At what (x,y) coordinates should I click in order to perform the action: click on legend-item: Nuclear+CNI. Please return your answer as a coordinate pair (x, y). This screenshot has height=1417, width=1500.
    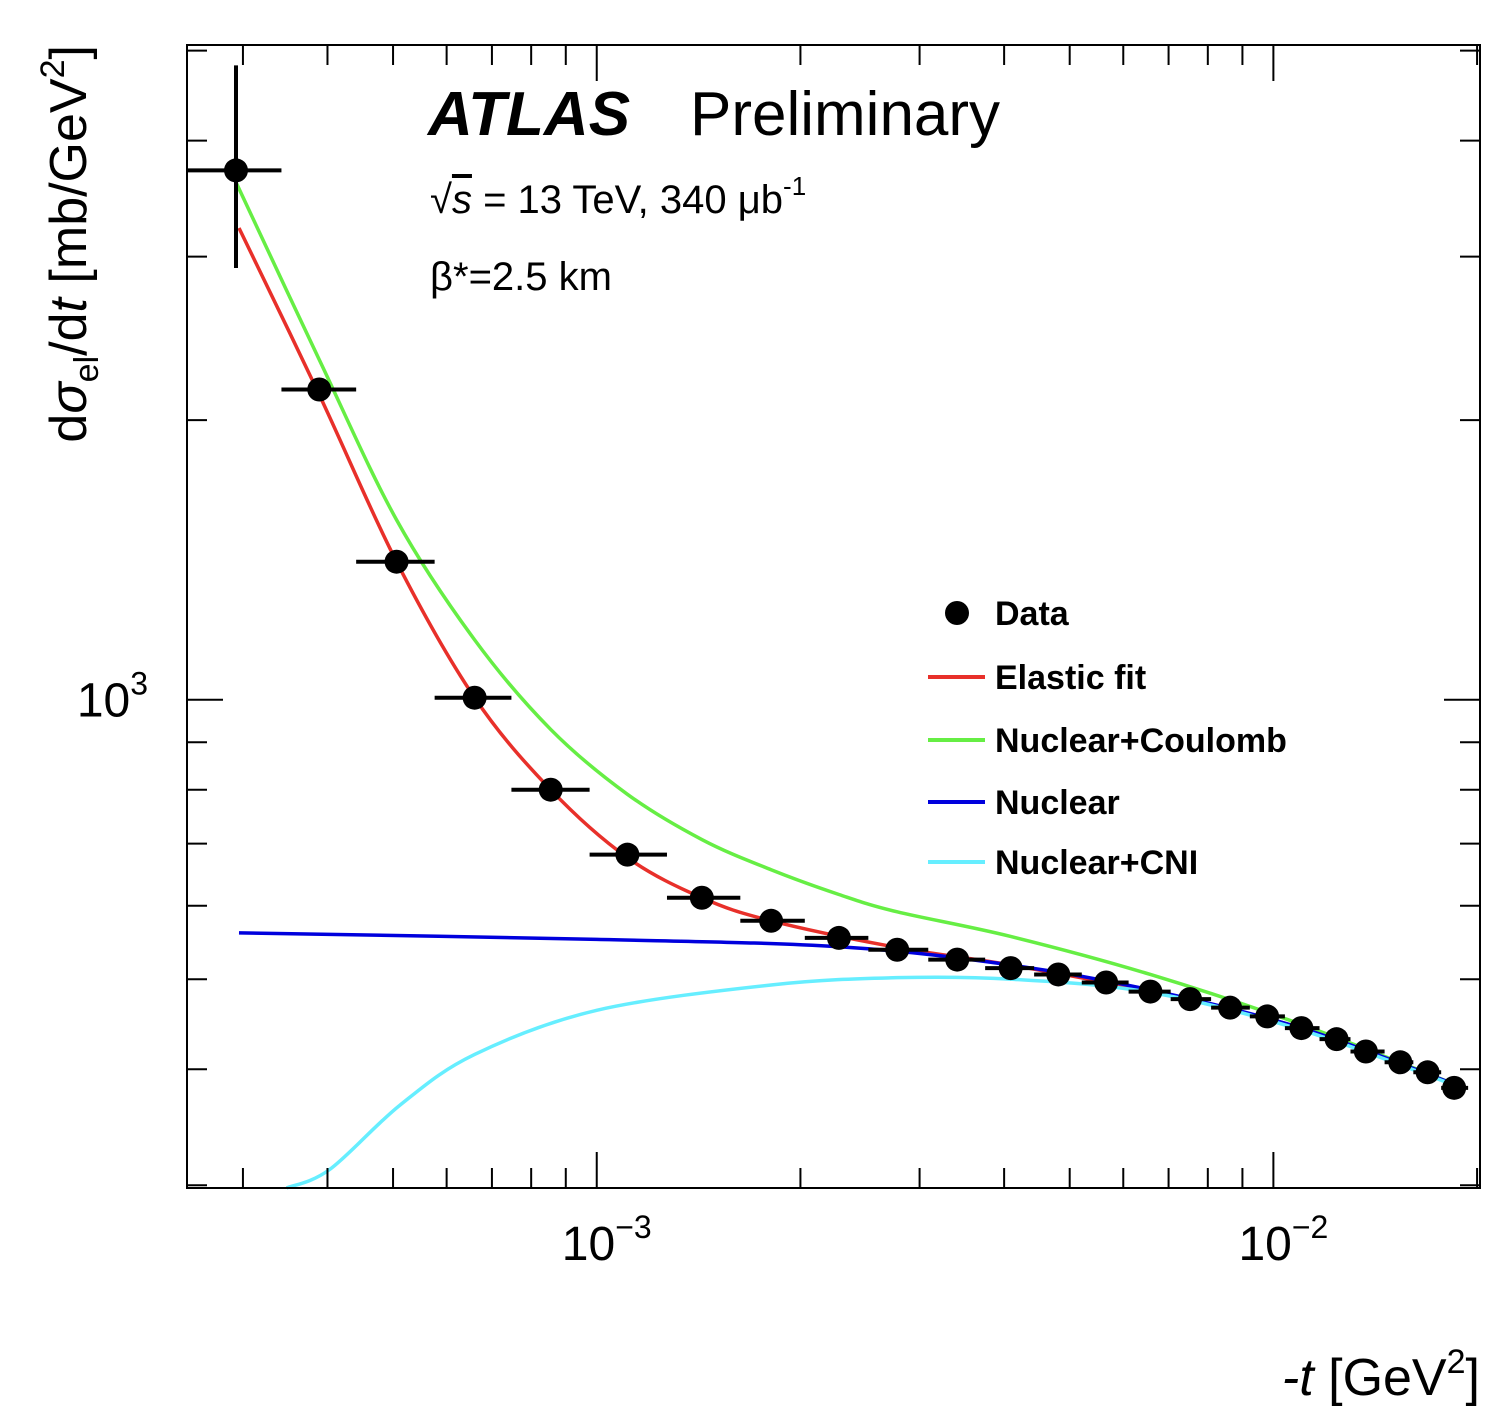
    Looking at the image, I should click on (1063, 863).